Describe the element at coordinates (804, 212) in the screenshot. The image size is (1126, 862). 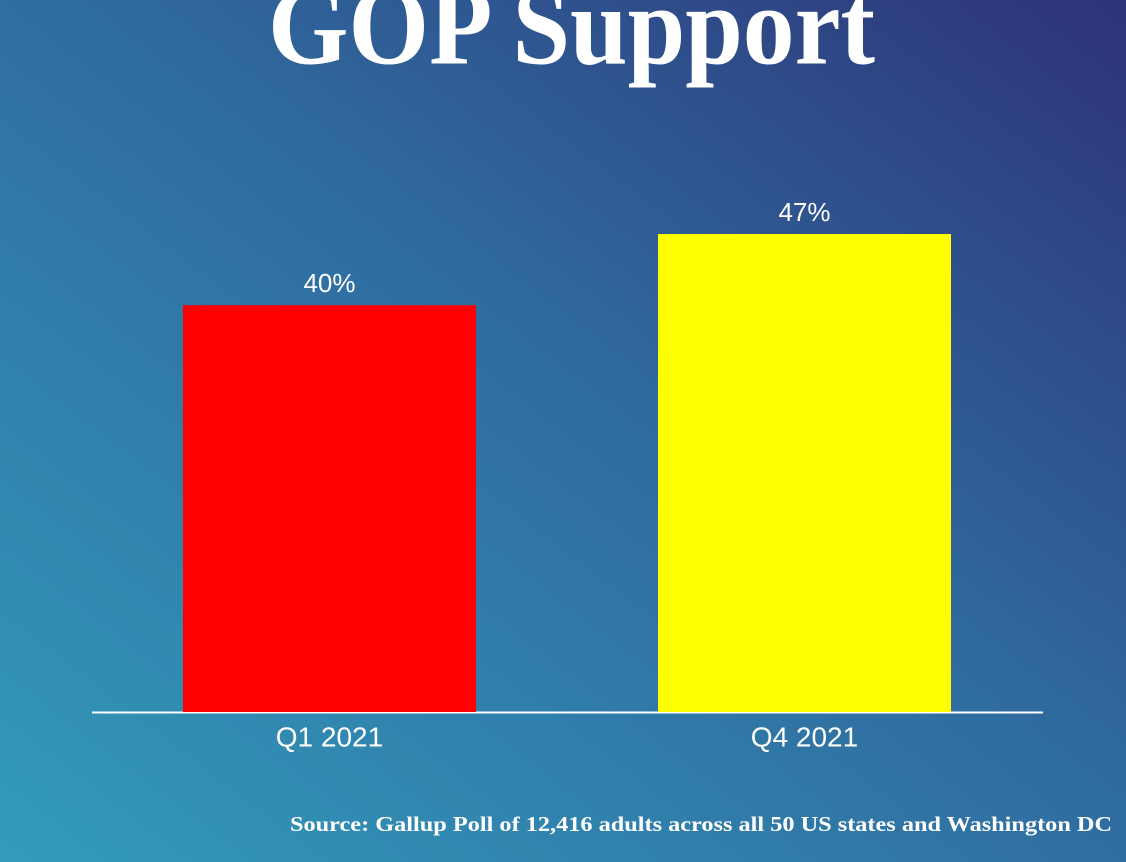
I see `value-label: 47%` at that location.